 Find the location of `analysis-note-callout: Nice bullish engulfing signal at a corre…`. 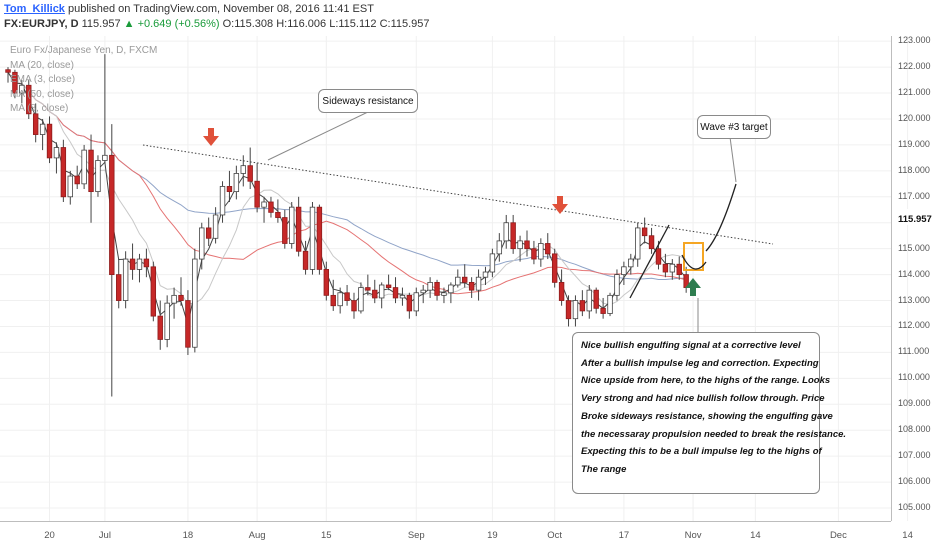

analysis-note-callout: Nice bullish engulfing signal at a corre… is located at coordinates (709, 413).